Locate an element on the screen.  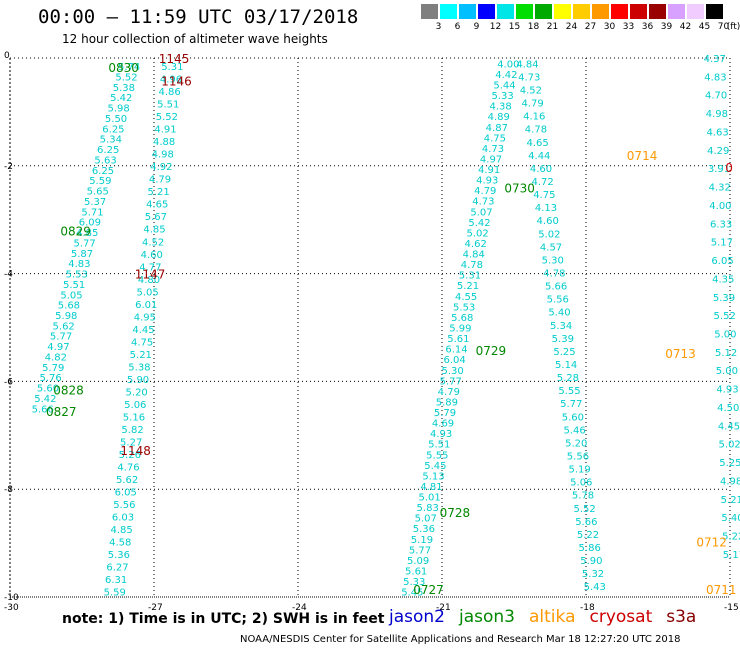
wave-height-value: 4.69 is located at coordinates (443, 424).